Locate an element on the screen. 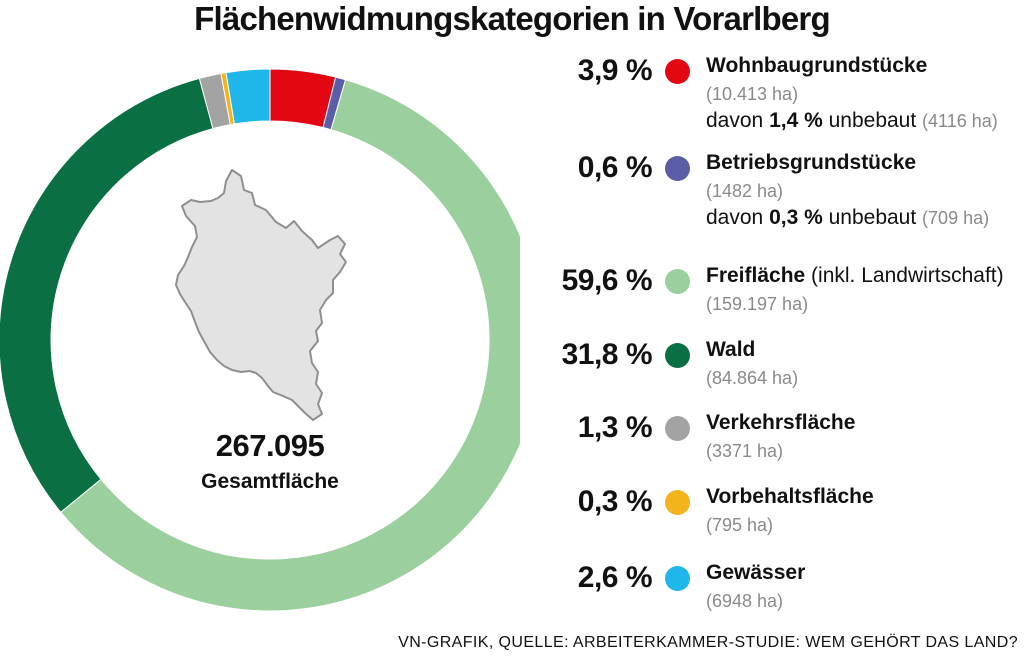 The image size is (1024, 659). legend-percent: 59,6 % is located at coordinates (607, 280).